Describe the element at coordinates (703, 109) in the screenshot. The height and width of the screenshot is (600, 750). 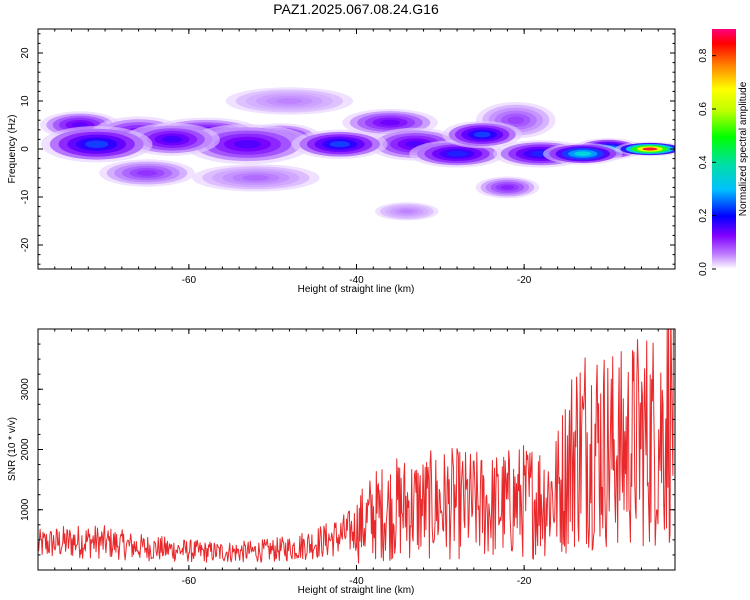
I see `colorbar-tick-label: 0.6` at that location.